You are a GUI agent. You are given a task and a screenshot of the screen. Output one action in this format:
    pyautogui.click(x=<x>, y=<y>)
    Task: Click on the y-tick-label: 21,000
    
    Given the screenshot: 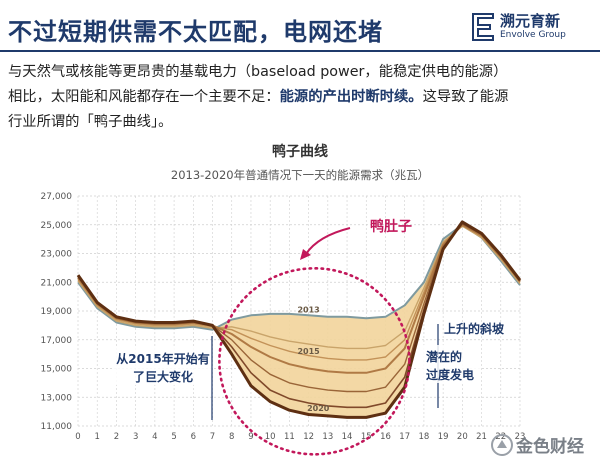 What is the action you would take?
    pyautogui.click(x=57, y=283)
    